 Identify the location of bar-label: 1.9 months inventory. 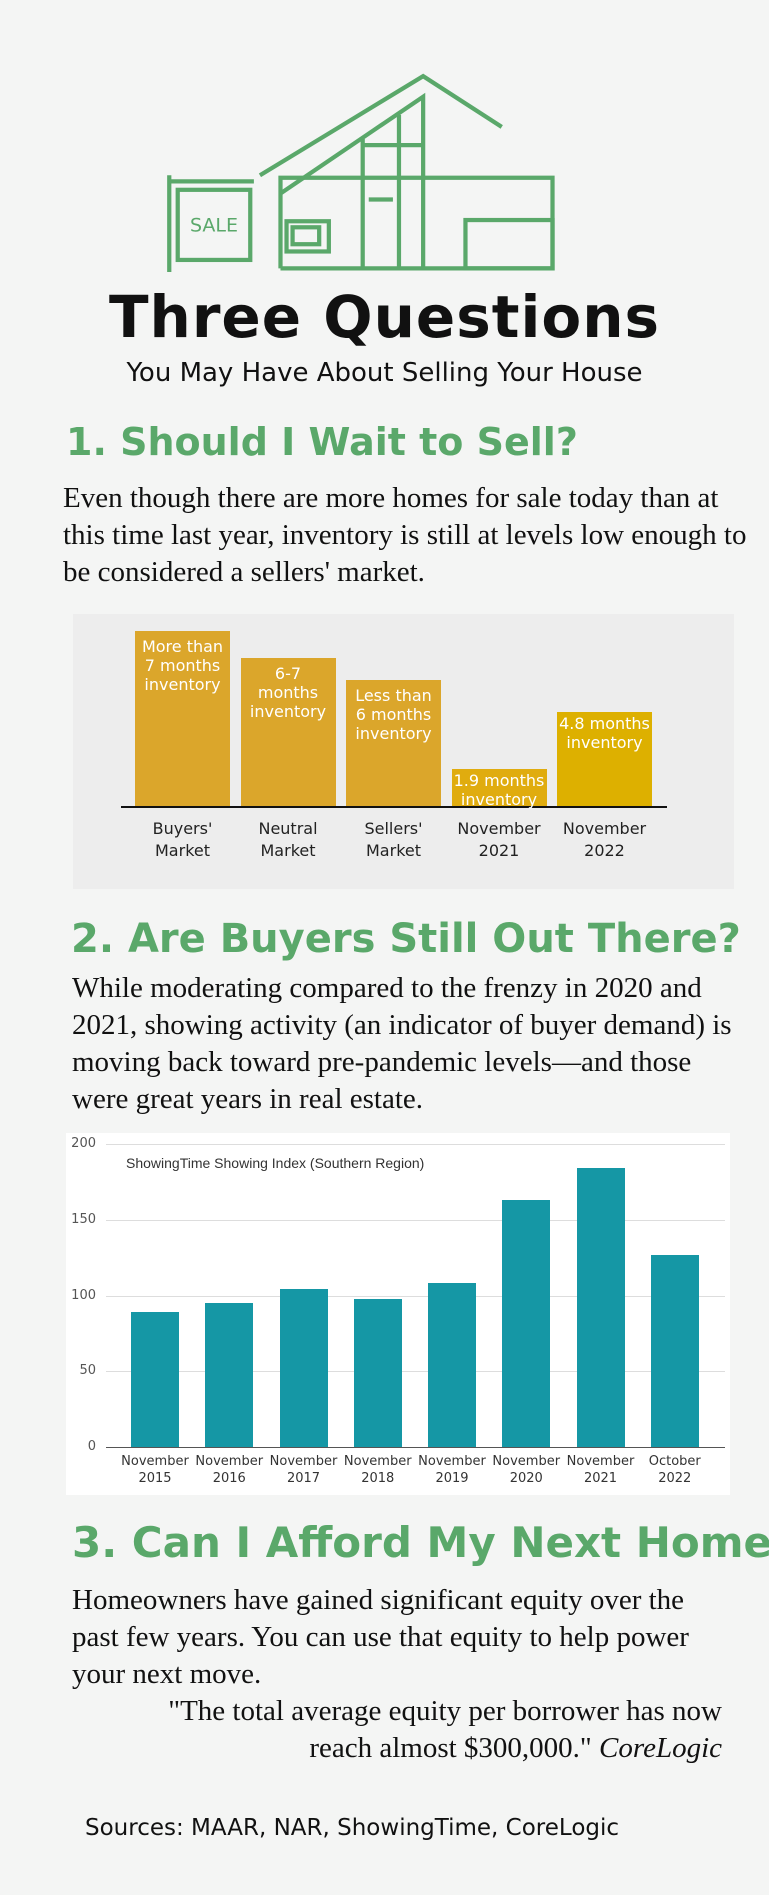
(499, 789).